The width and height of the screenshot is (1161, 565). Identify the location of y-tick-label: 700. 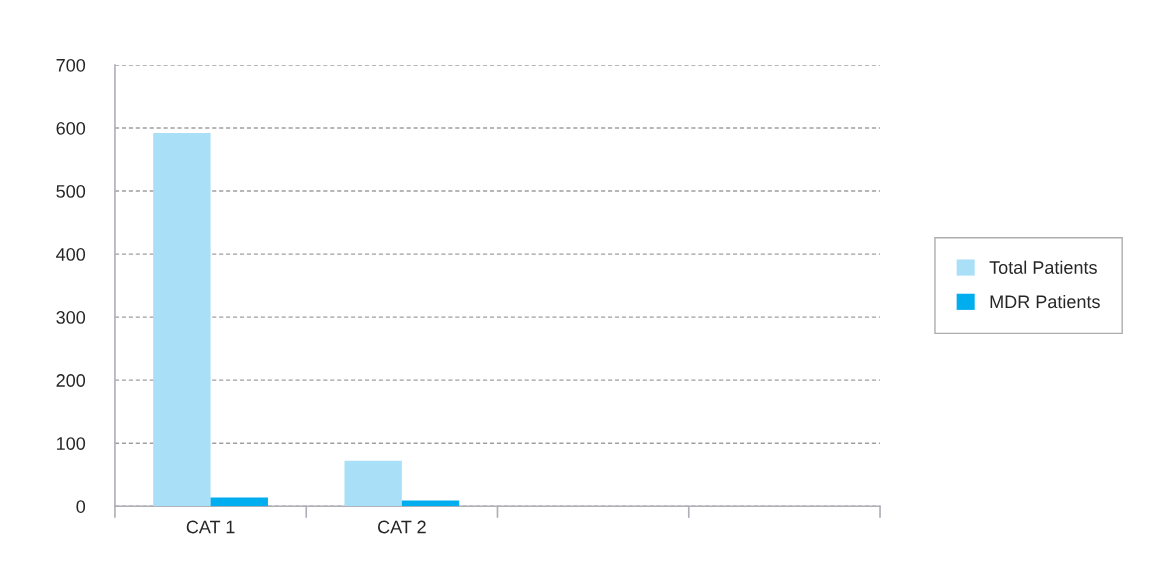
(71, 65).